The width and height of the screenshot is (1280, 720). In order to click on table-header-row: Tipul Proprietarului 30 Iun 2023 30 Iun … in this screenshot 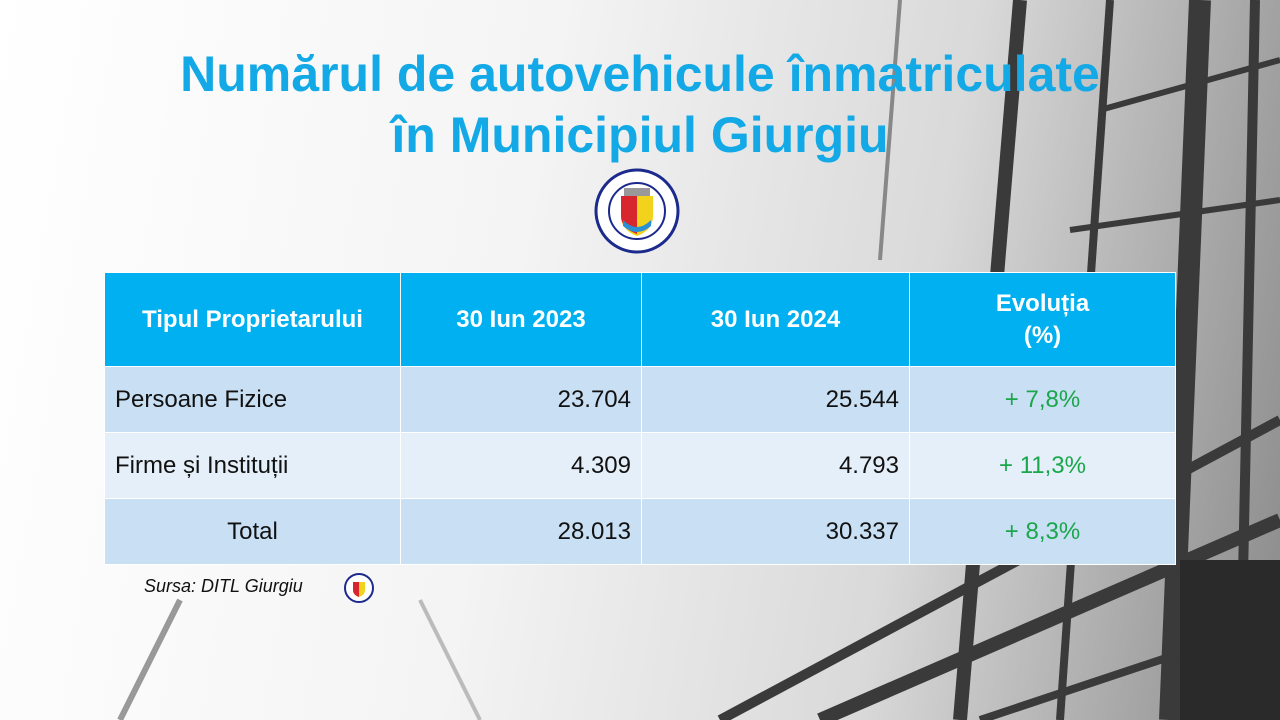, I will do `click(640, 319)`.